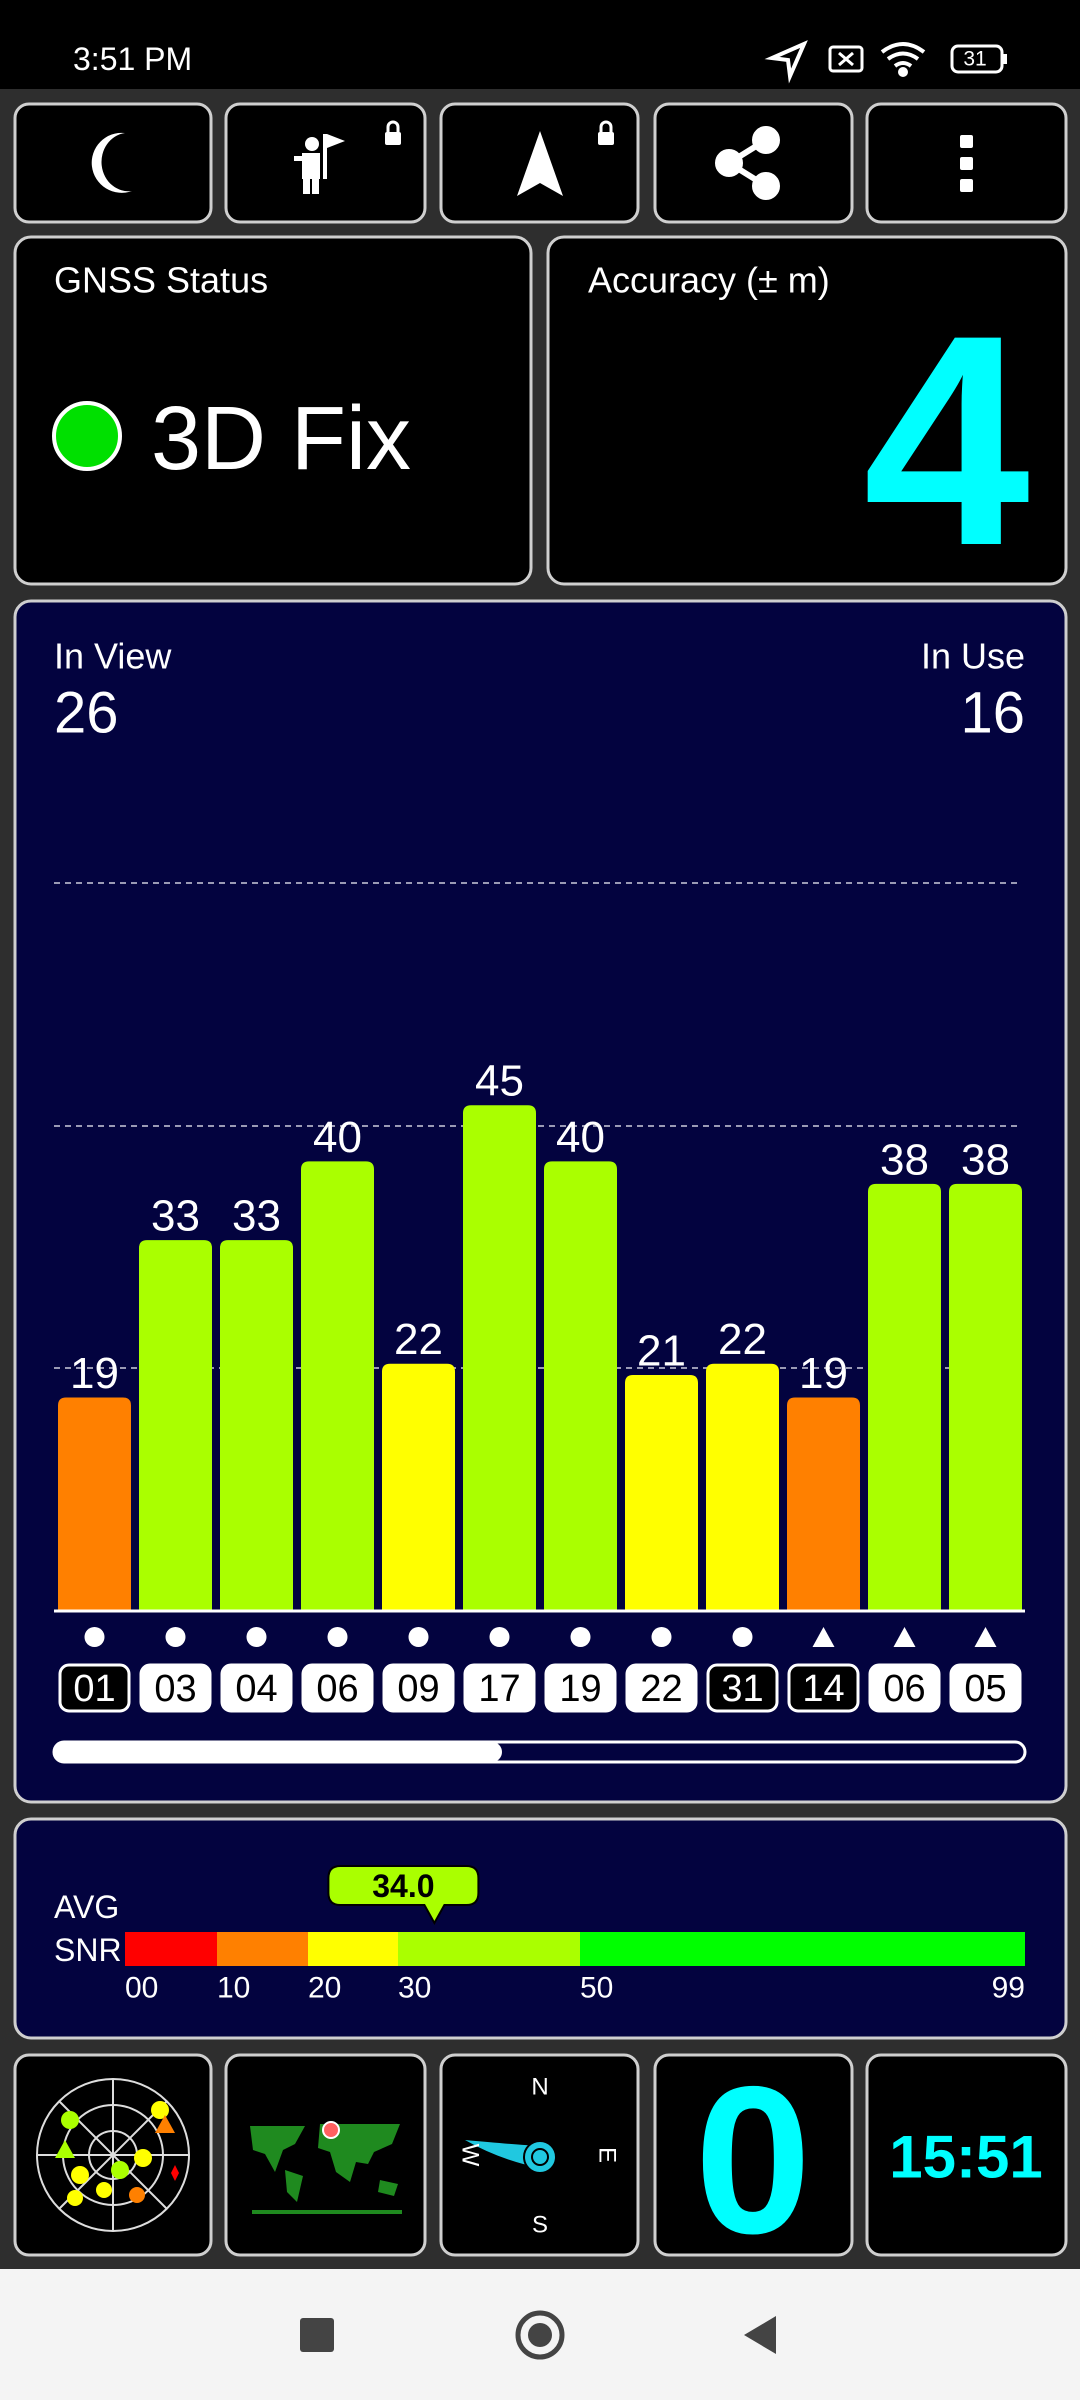 The height and width of the screenshot is (2400, 1080). I want to click on moon-icon, so click(111, 162).